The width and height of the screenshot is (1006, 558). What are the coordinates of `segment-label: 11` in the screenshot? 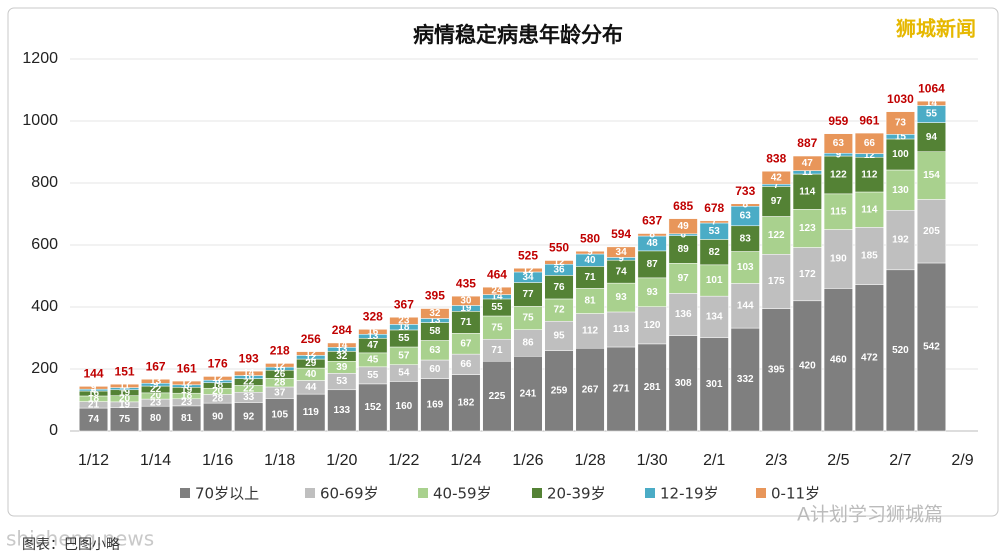 It's located at (807, 172).